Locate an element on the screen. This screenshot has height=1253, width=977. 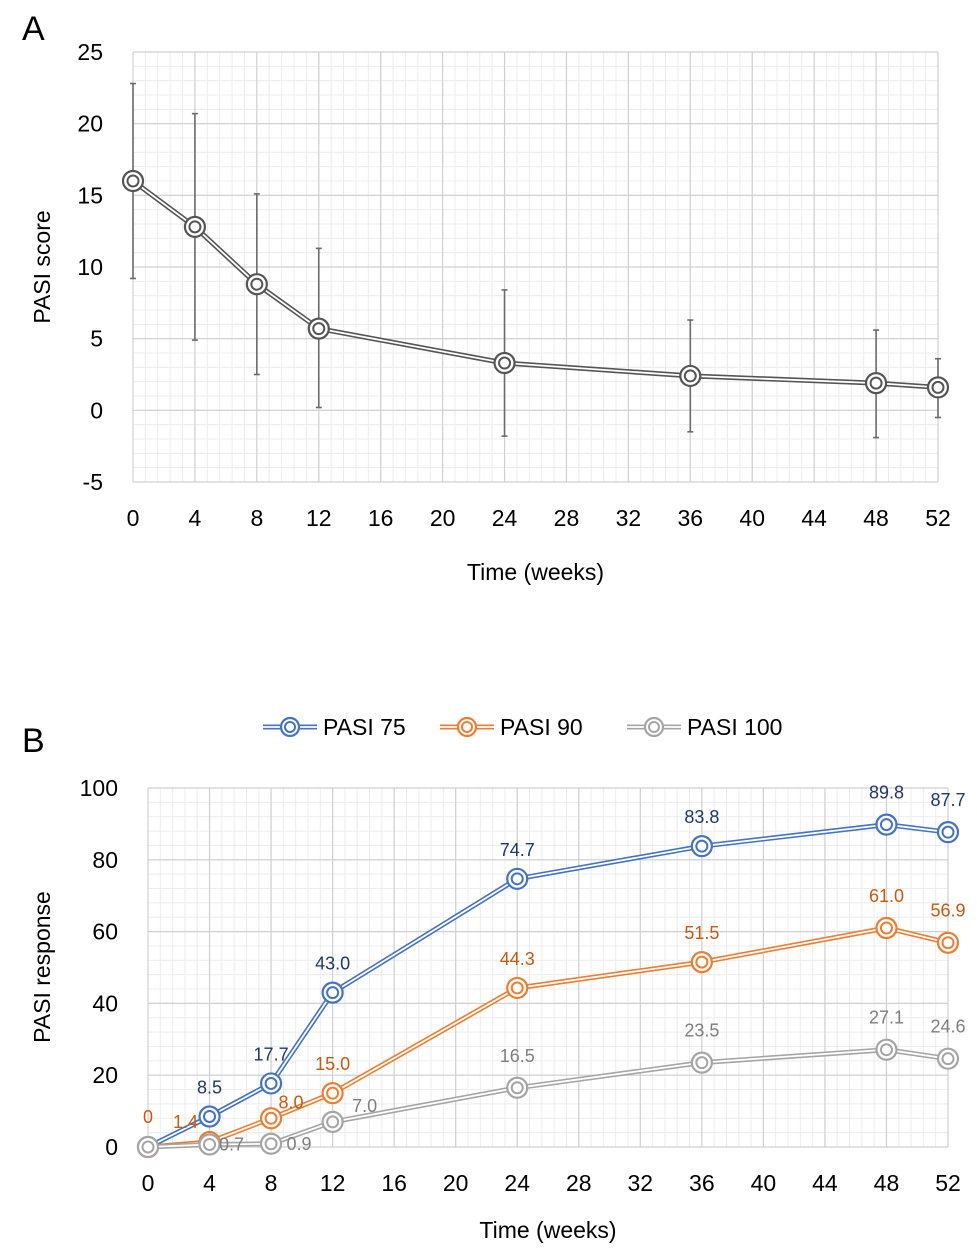
legend-item: PASI 90 is located at coordinates (511, 727).